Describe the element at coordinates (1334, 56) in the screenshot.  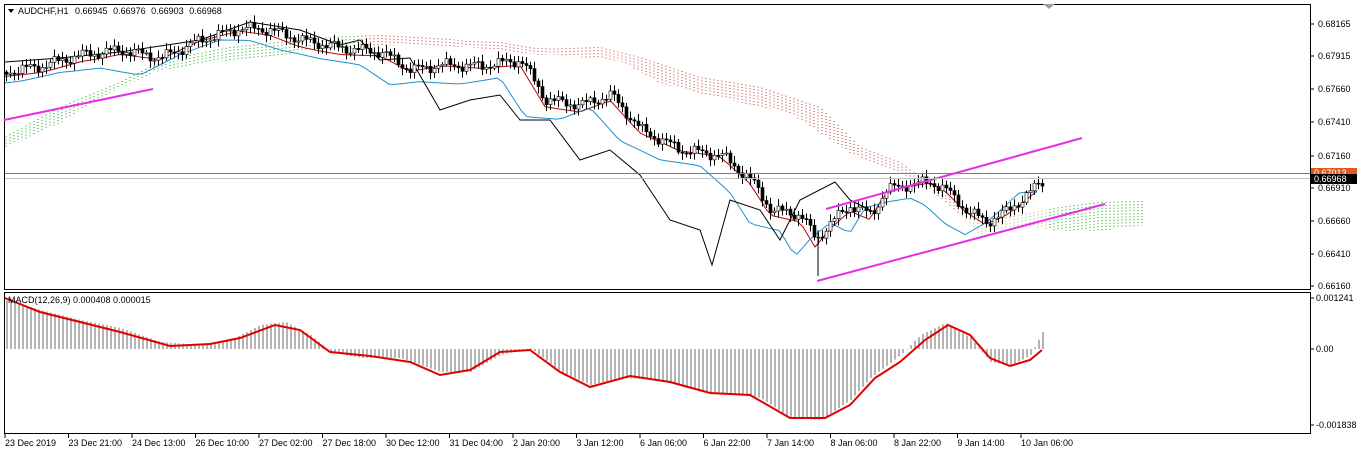
I see `price-tick-label: 0.67915` at that location.